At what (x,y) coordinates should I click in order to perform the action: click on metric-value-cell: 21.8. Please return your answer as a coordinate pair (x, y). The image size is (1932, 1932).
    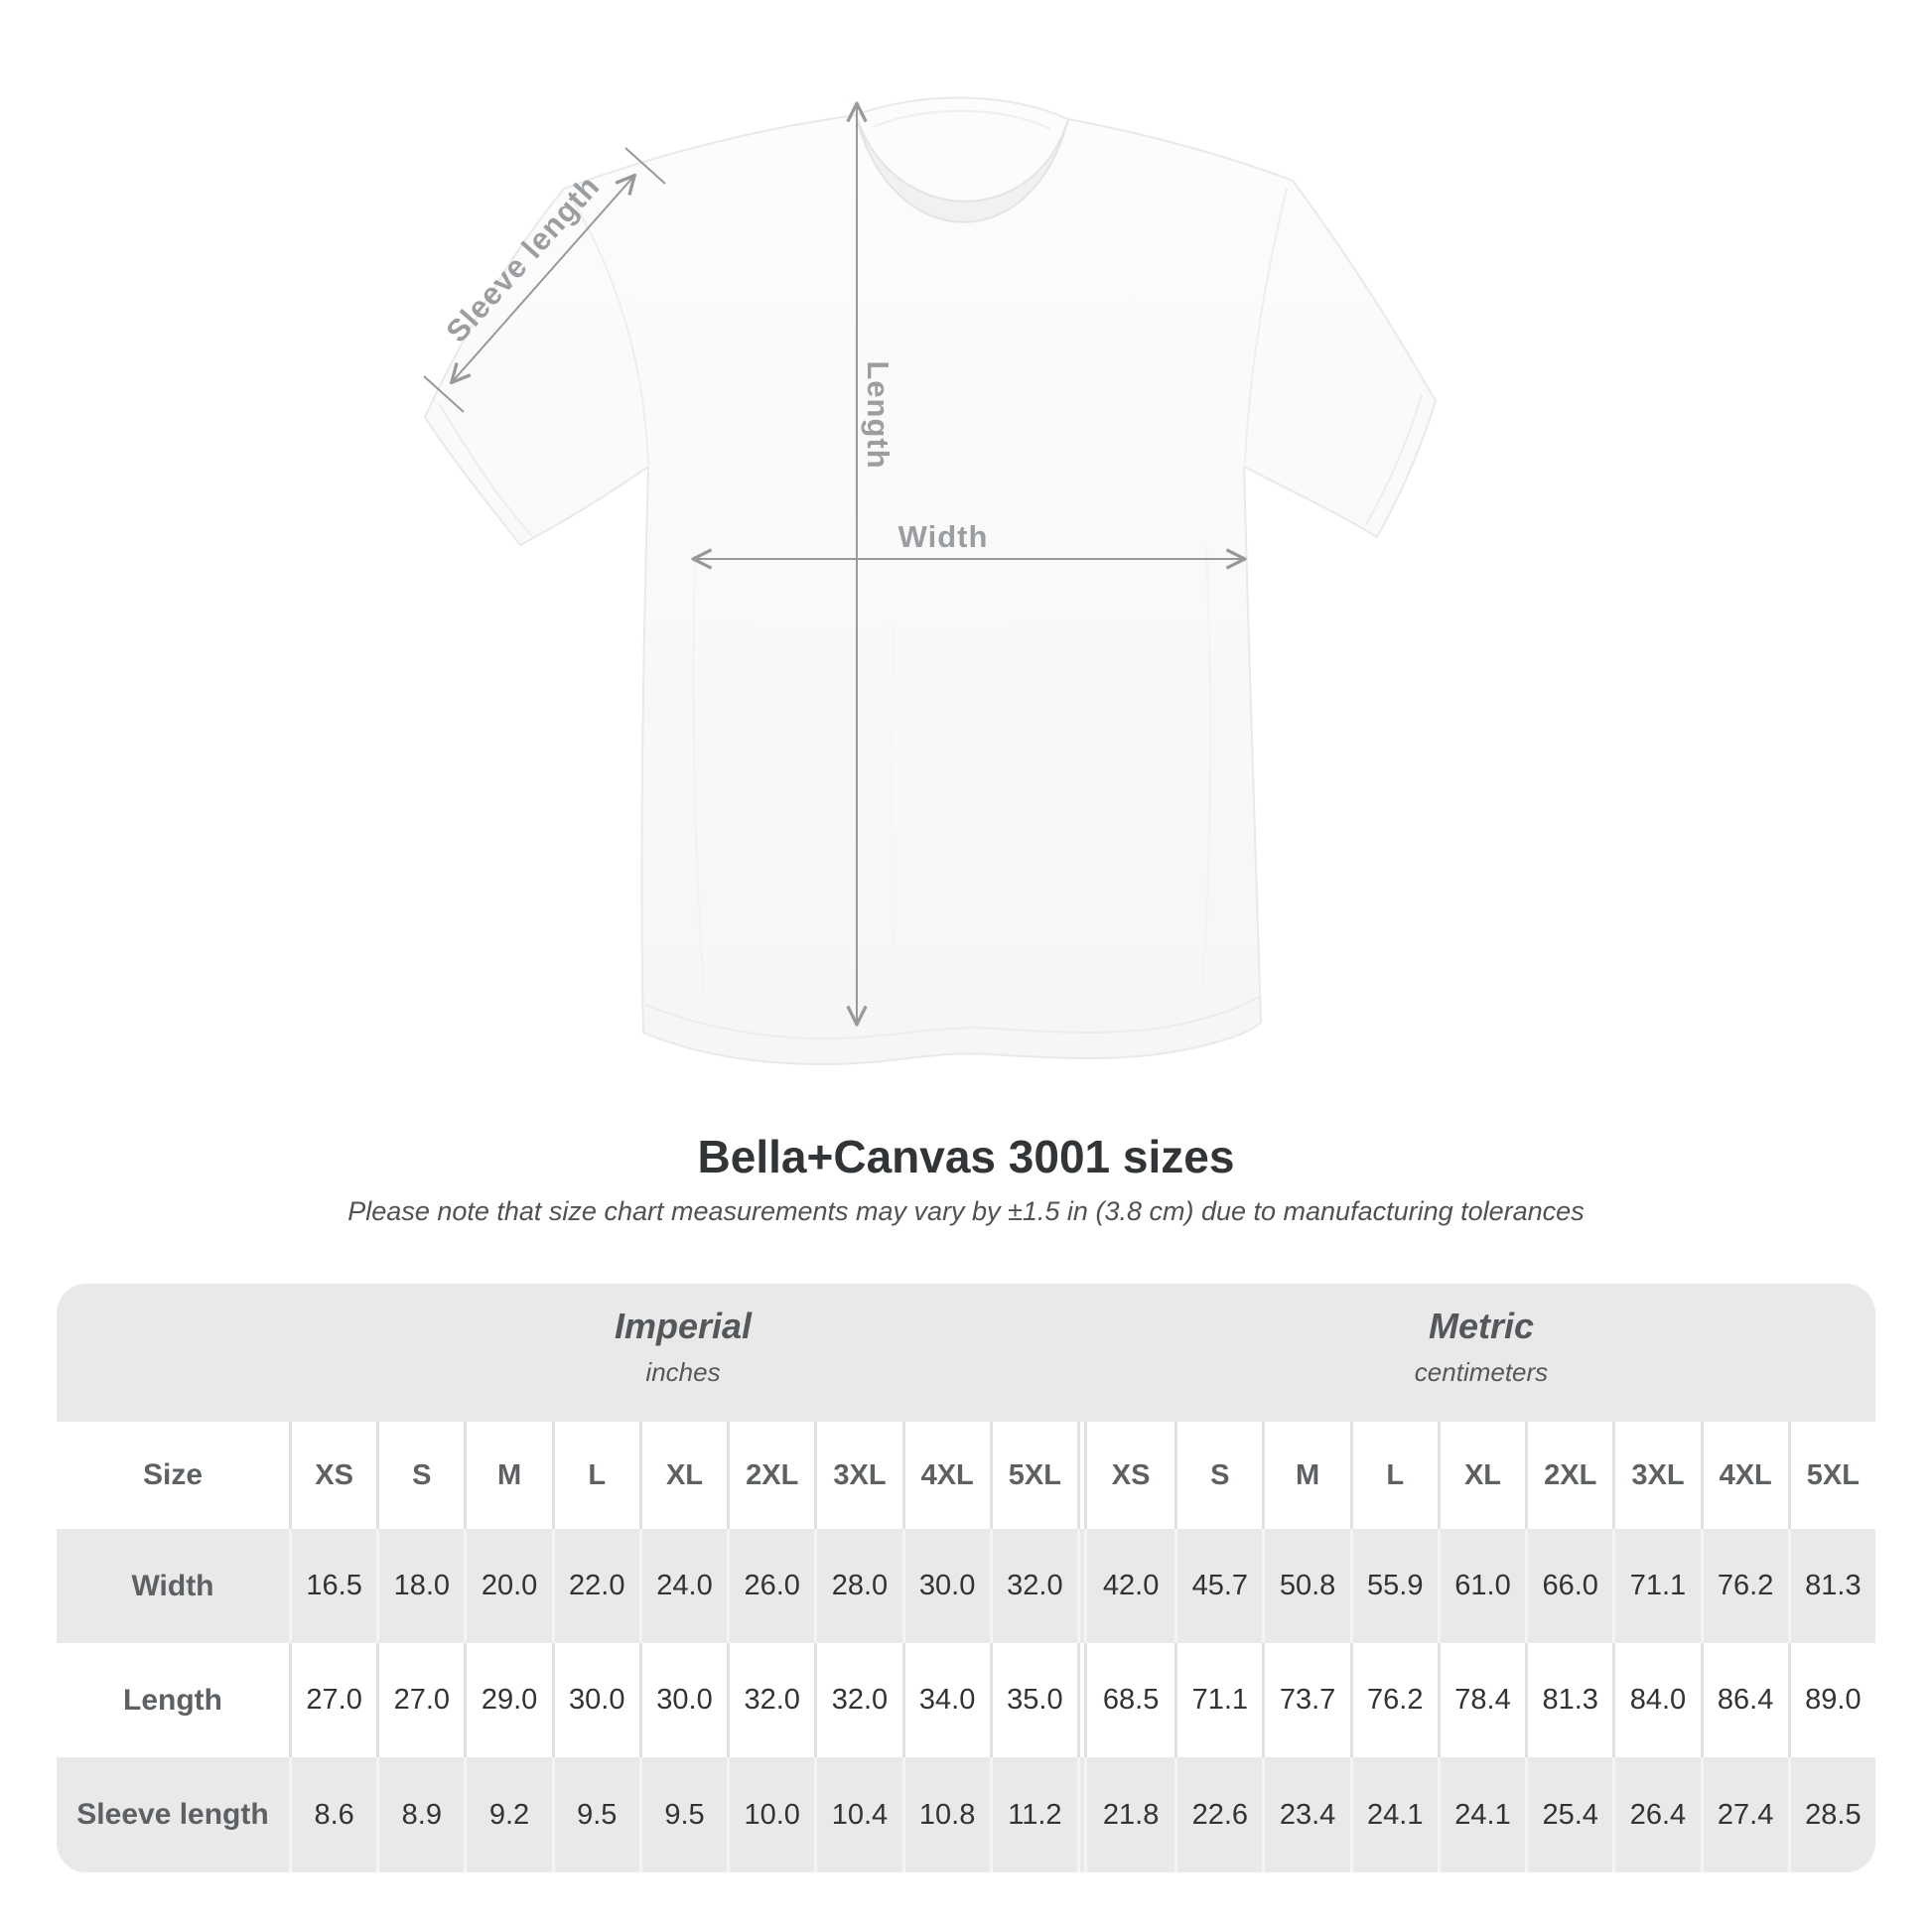
    Looking at the image, I should click on (1131, 1815).